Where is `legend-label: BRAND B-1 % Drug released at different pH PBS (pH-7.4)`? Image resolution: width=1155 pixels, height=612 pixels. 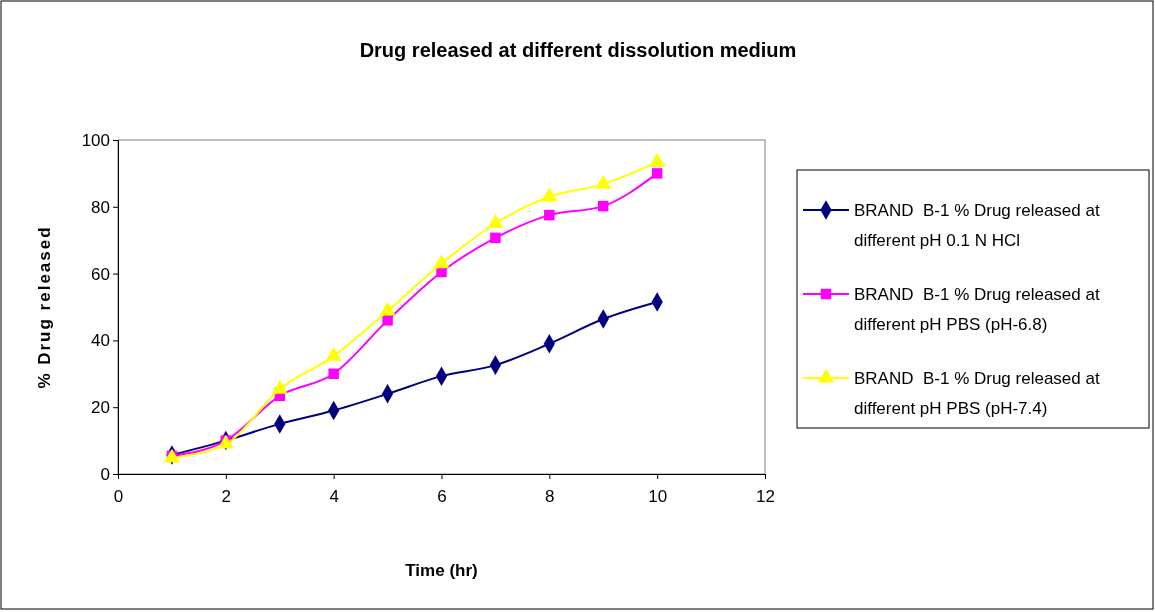
legend-label: BRAND B-1 % Drug released at different pH PBS (pH-7.4) is located at coordinates (977, 393).